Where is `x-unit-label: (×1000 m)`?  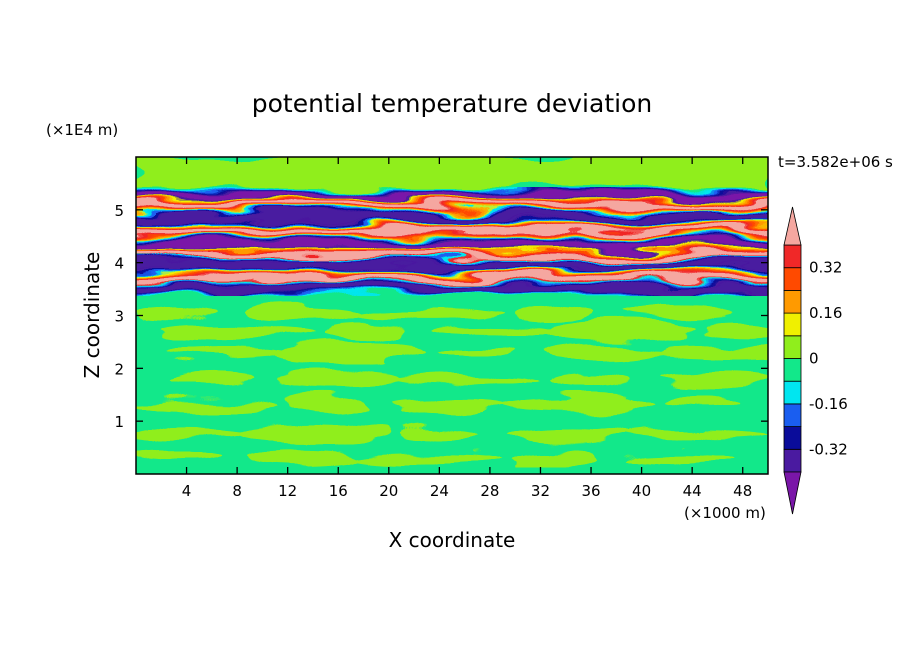 x-unit-label: (×1000 m) is located at coordinates (725, 513).